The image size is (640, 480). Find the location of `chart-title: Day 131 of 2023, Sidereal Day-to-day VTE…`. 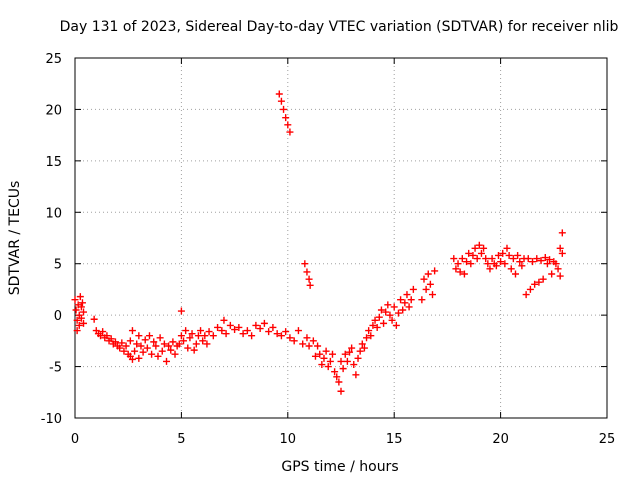

chart-title: Day 131 of 2023, Sidereal Day-to-day VTE… is located at coordinates (339, 27).